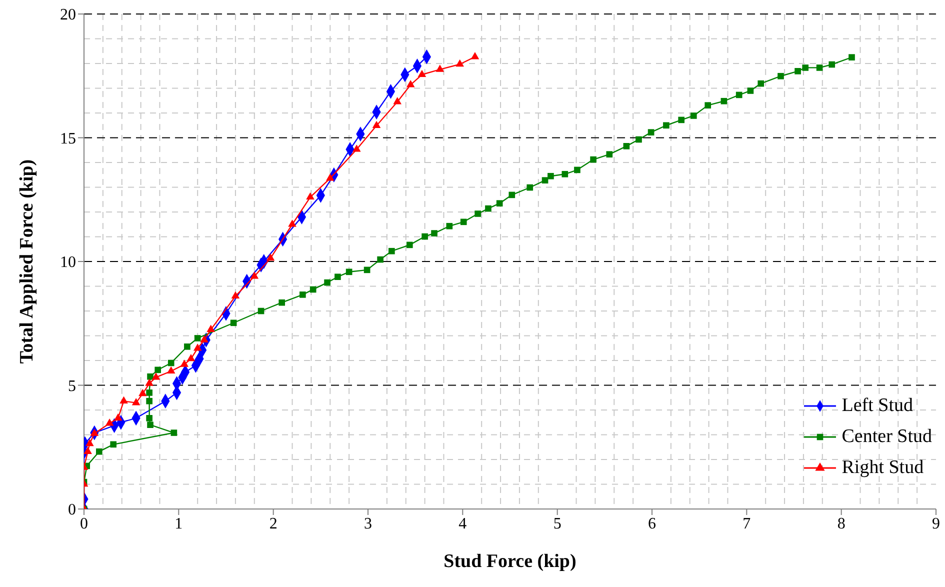  I want to click on x-tick-label: 5, so click(557, 523).